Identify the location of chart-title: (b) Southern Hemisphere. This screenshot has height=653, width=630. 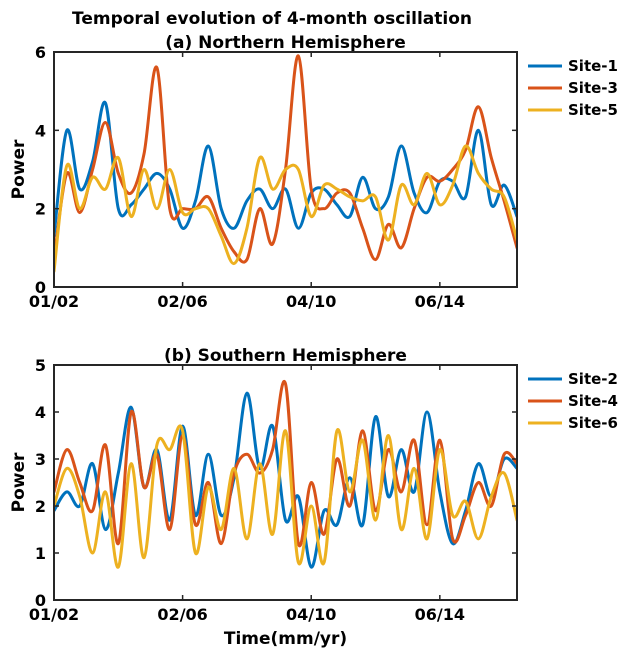
(285, 356).